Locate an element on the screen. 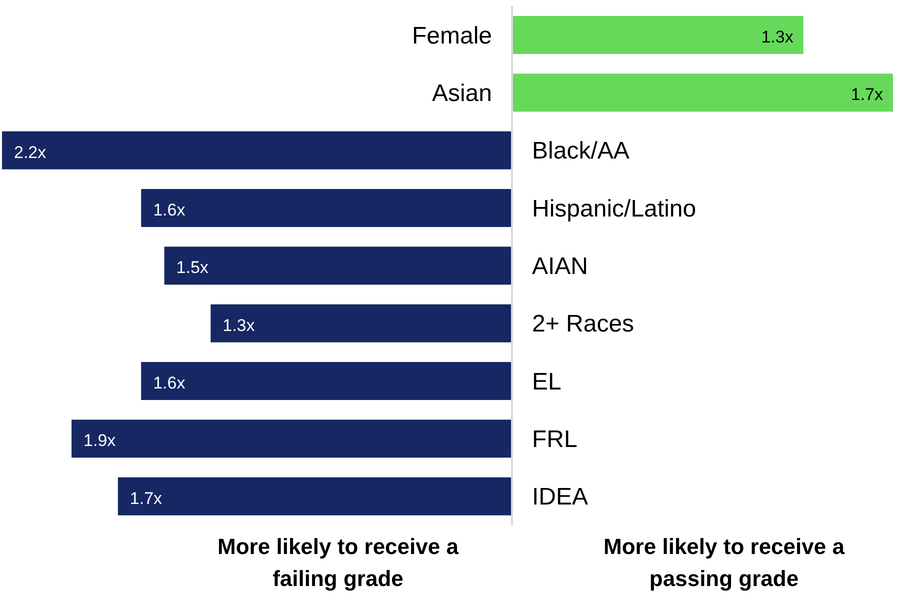 Image resolution: width=897 pixels, height=602 pixels. data-label: 1.9x is located at coordinates (100, 440).